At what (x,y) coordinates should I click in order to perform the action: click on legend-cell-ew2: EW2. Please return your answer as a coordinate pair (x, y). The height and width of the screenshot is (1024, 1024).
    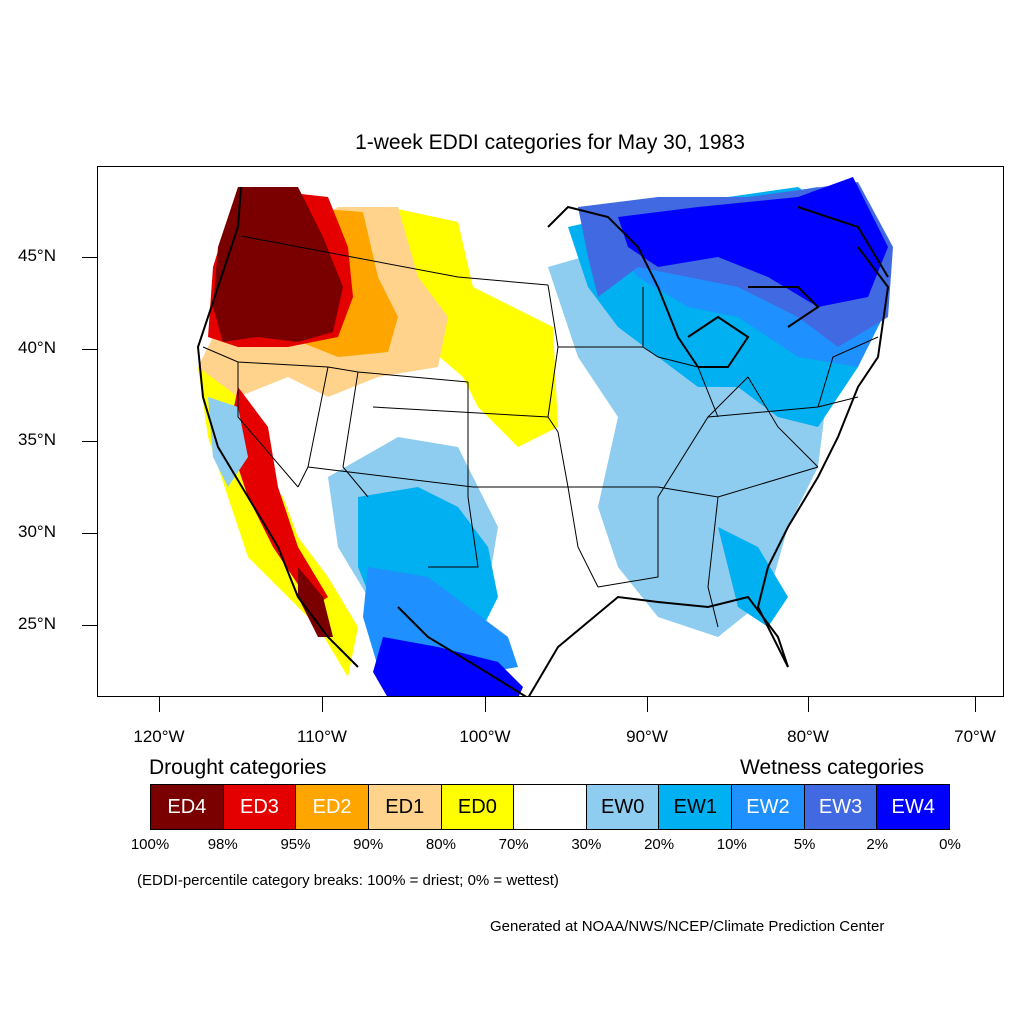
    Looking at the image, I should click on (768, 807).